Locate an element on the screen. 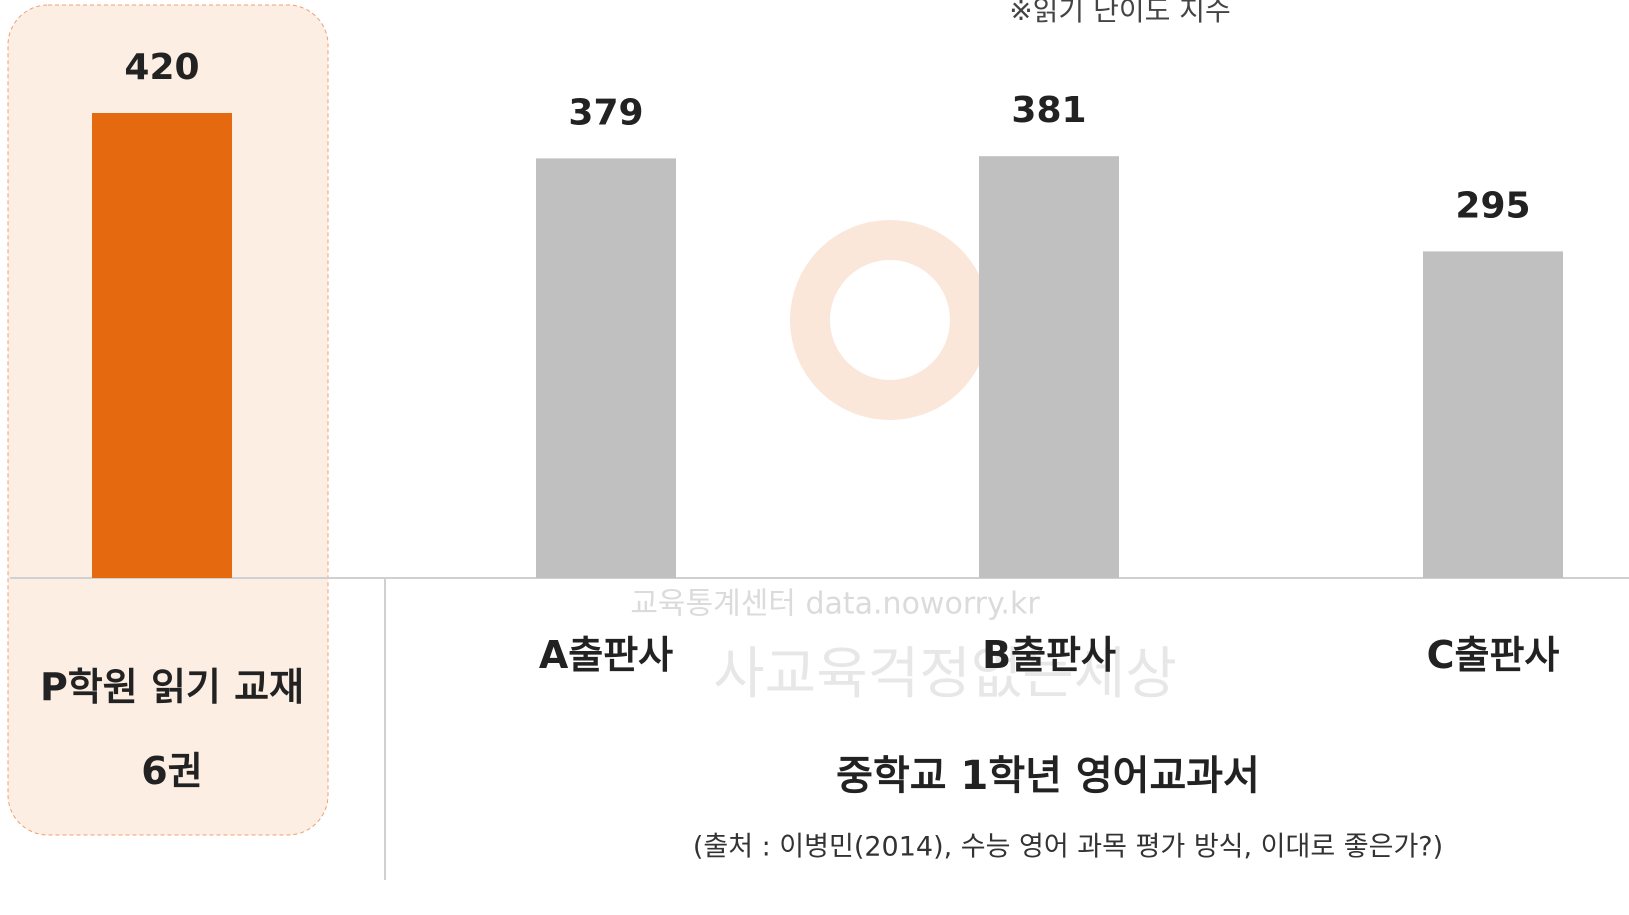  category-label: P학원 읽기 교재 6권 is located at coordinates (172, 729).